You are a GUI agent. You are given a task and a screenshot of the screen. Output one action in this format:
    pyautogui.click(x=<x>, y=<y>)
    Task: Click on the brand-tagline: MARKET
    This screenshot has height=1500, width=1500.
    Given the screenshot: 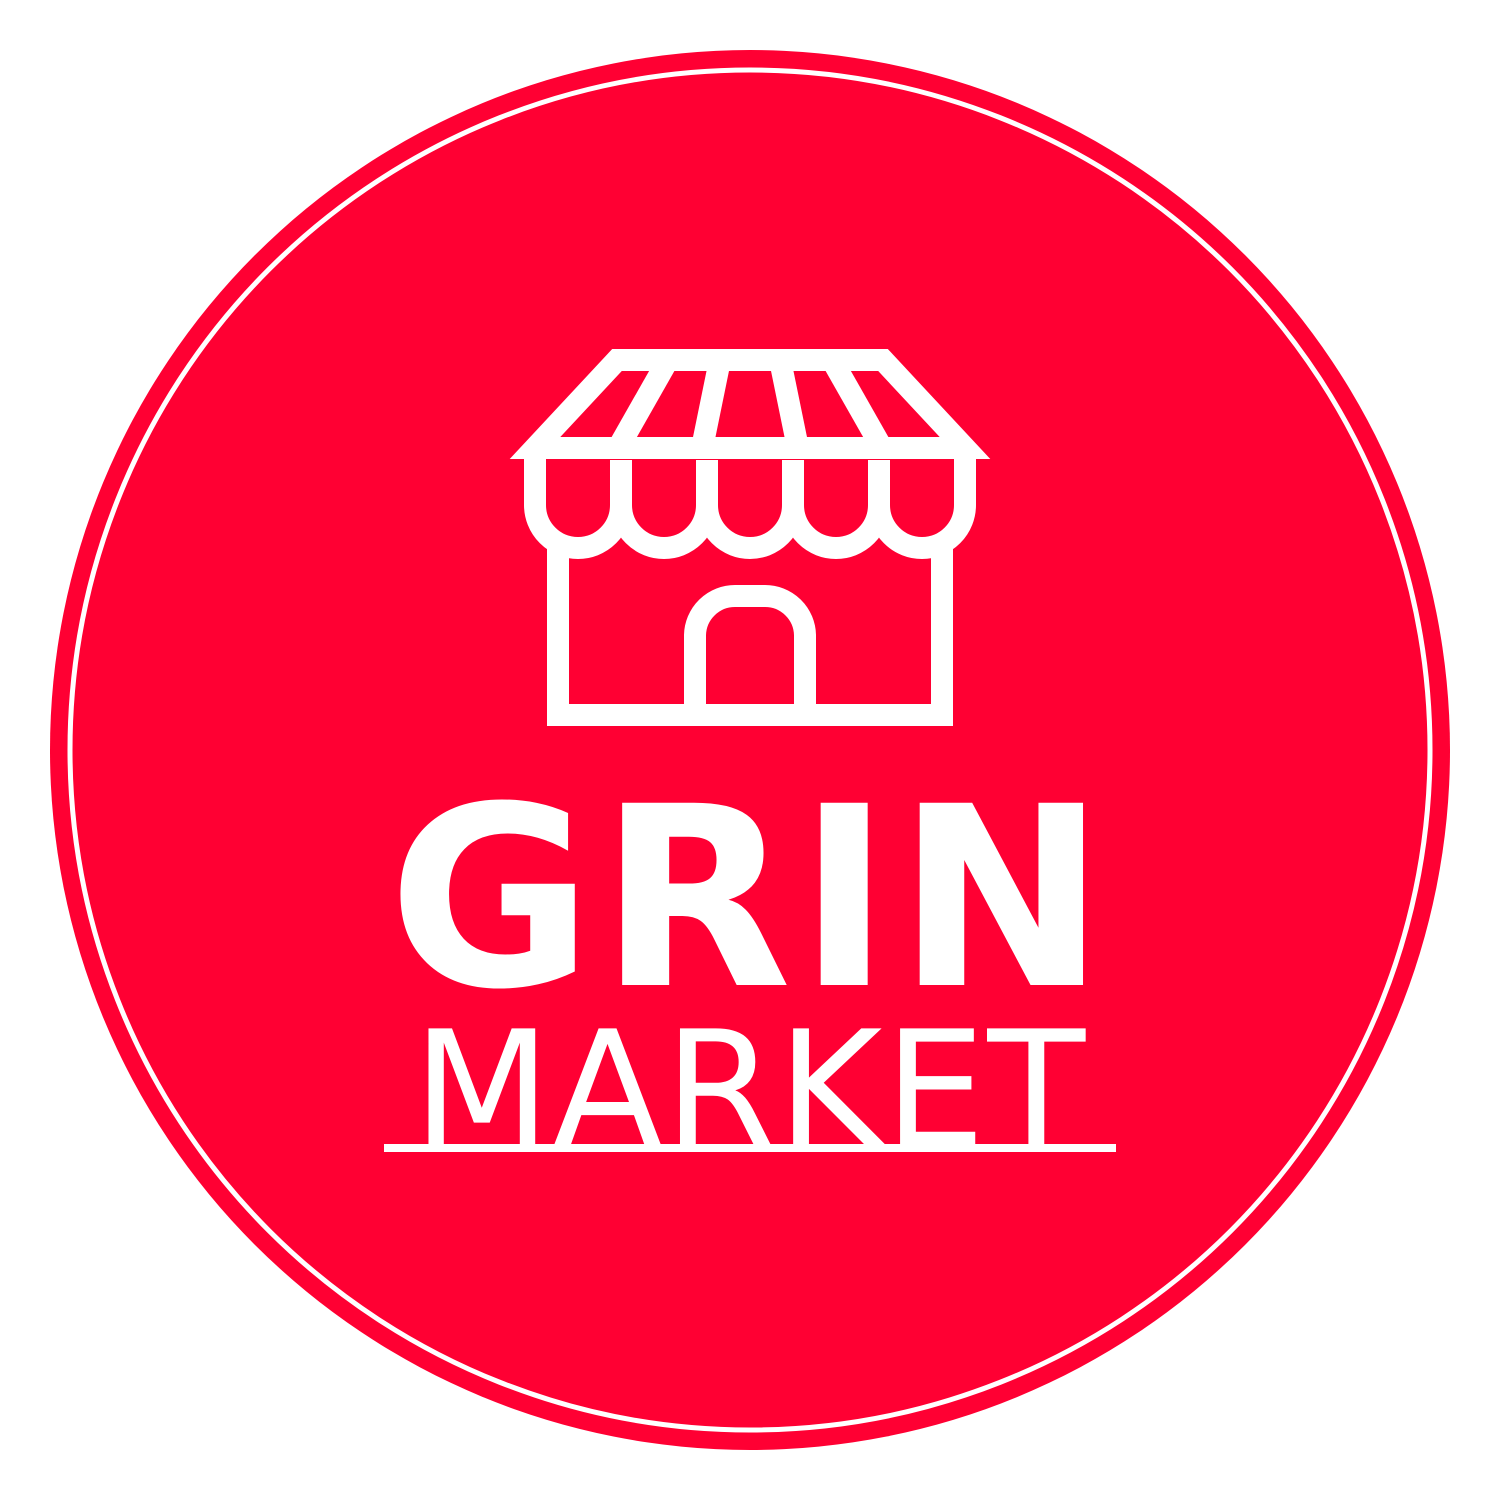 What is the action you would take?
    pyautogui.click(x=750, y=1089)
    